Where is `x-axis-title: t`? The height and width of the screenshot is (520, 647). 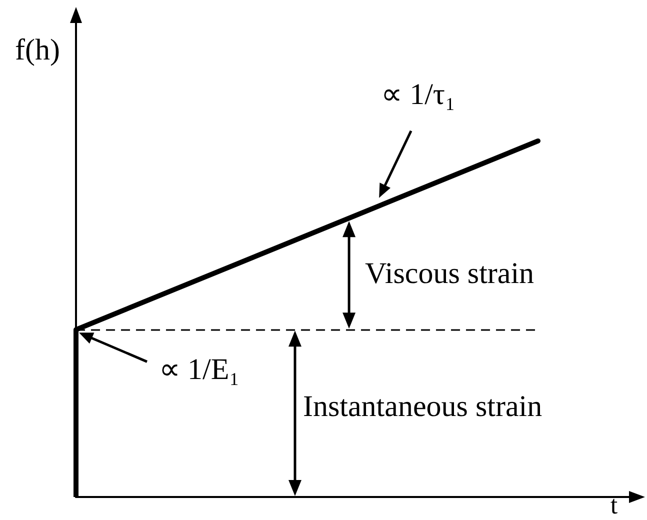 x-axis-title: t is located at coordinates (614, 505).